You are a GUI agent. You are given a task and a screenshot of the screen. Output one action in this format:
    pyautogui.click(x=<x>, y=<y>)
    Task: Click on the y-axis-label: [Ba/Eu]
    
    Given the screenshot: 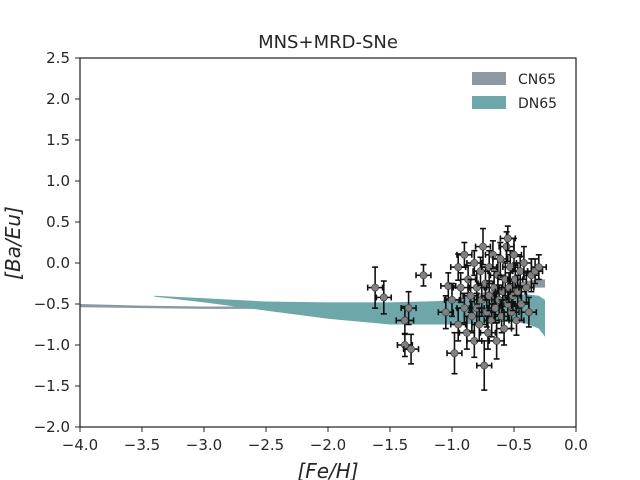 What is the action you would take?
    pyautogui.click(x=13, y=243)
    